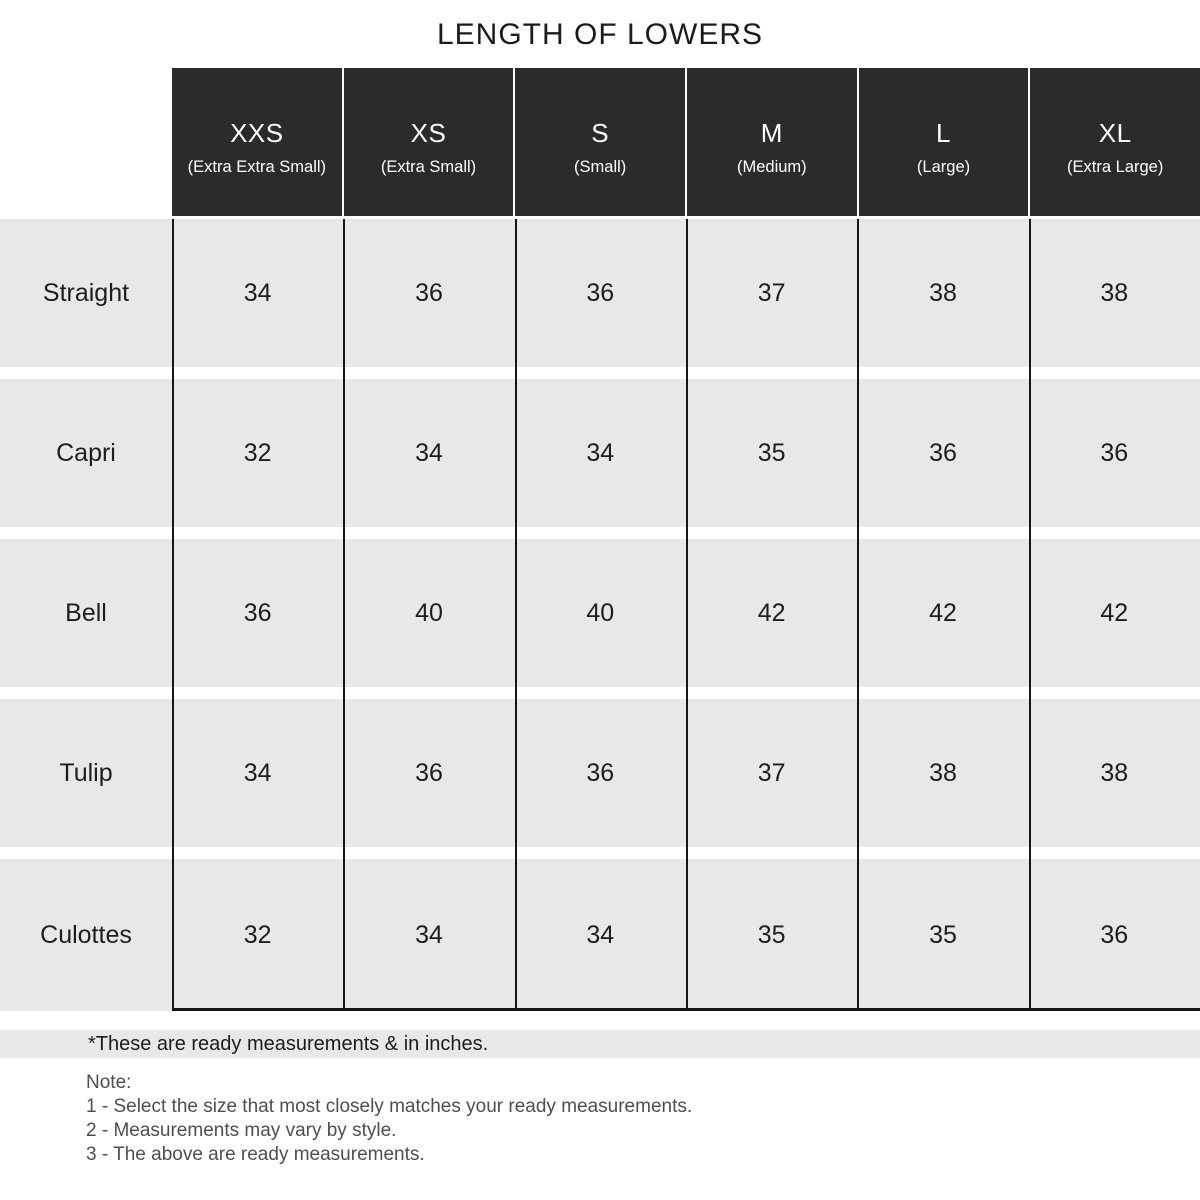  I want to click on cell-culottes-l: 35, so click(943, 934).